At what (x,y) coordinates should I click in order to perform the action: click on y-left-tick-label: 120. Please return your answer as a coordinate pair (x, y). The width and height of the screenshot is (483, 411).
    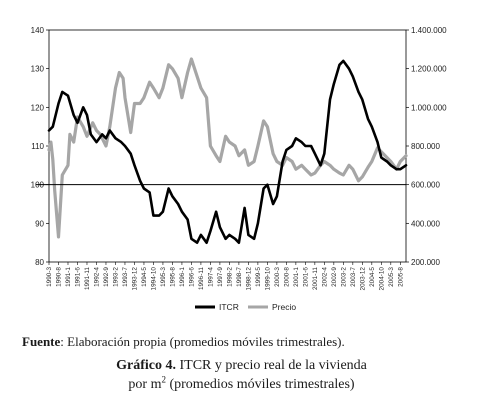
    Looking at the image, I should click on (38, 107).